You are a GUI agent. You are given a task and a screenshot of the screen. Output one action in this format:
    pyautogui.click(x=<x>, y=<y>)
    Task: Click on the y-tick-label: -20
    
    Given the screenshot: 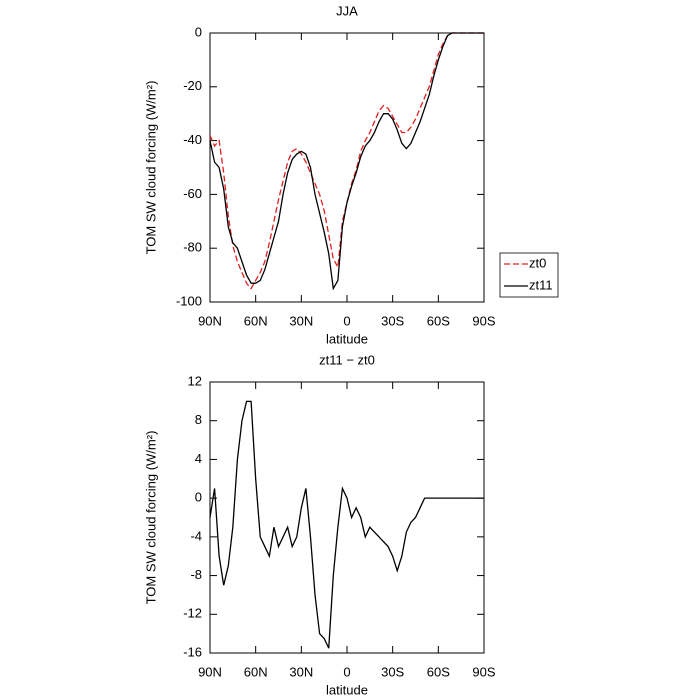 What is the action you would take?
    pyautogui.click(x=192, y=85)
    